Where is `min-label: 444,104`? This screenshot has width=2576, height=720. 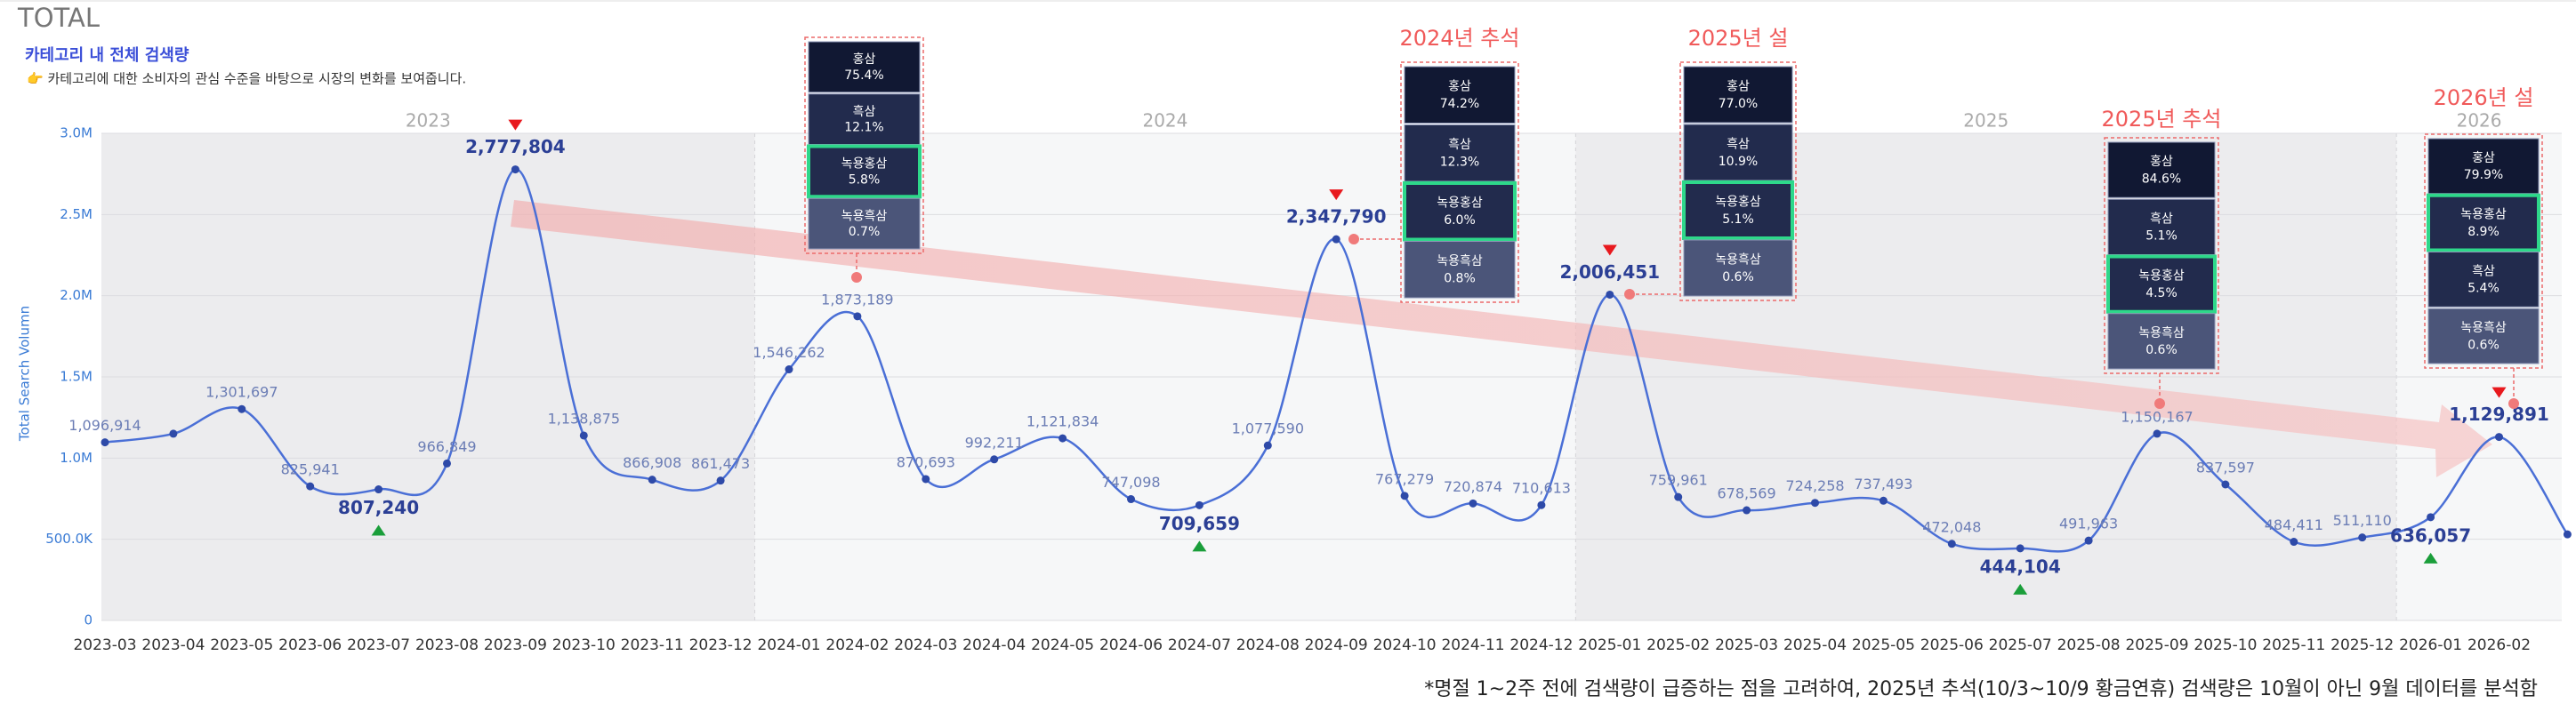
min-label: 444,104 is located at coordinates (2020, 566).